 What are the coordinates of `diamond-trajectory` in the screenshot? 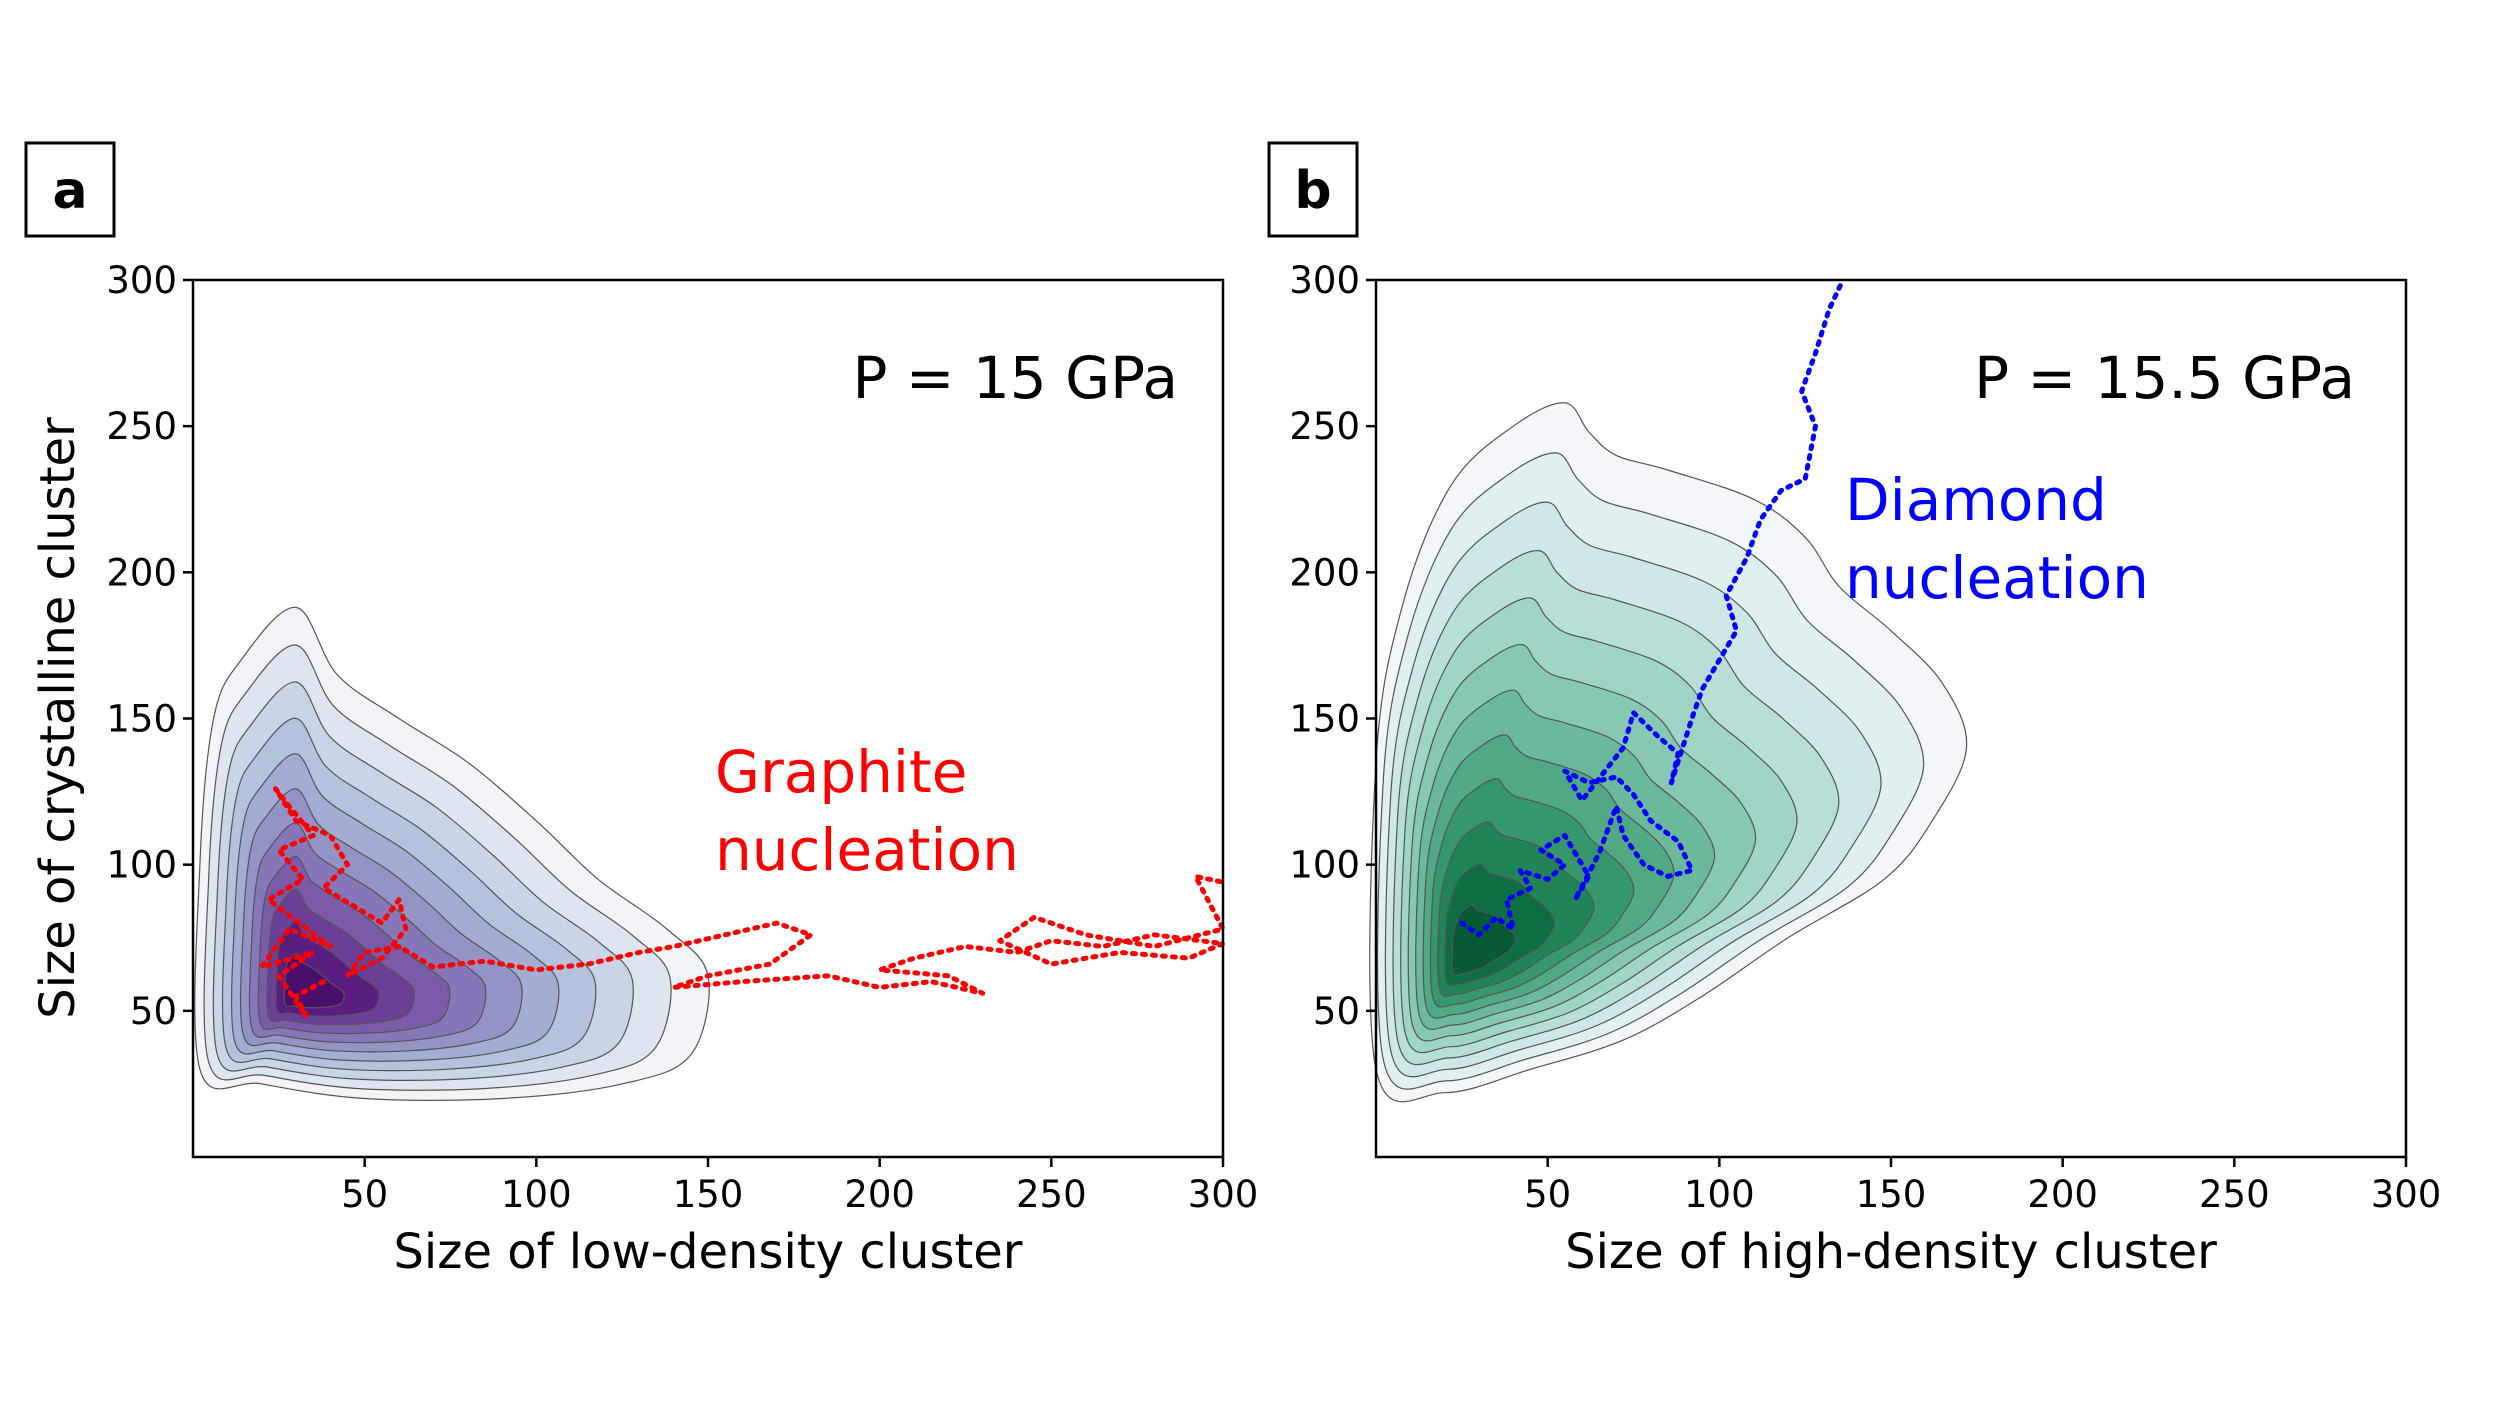 It's located at (1652, 607).